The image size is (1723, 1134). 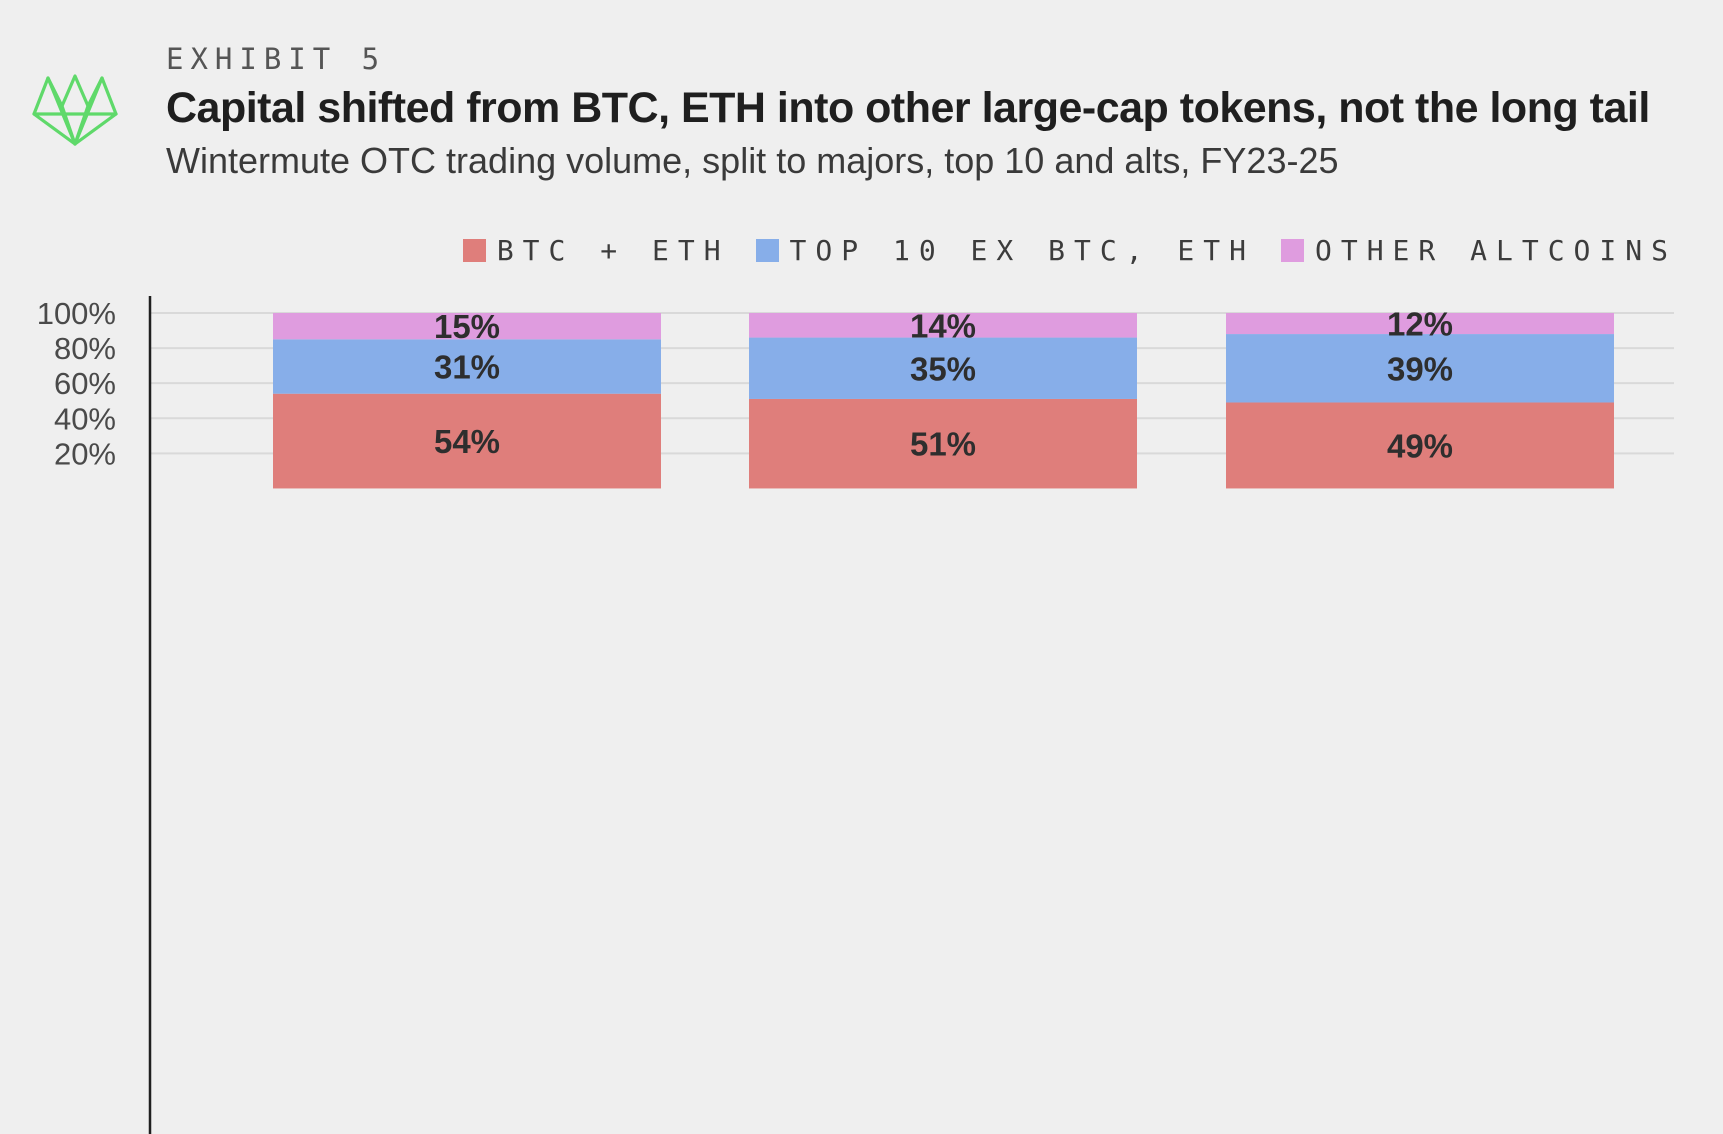 What do you see at coordinates (85, 418) in the screenshot?
I see `y-tick-label: 40%` at bounding box center [85, 418].